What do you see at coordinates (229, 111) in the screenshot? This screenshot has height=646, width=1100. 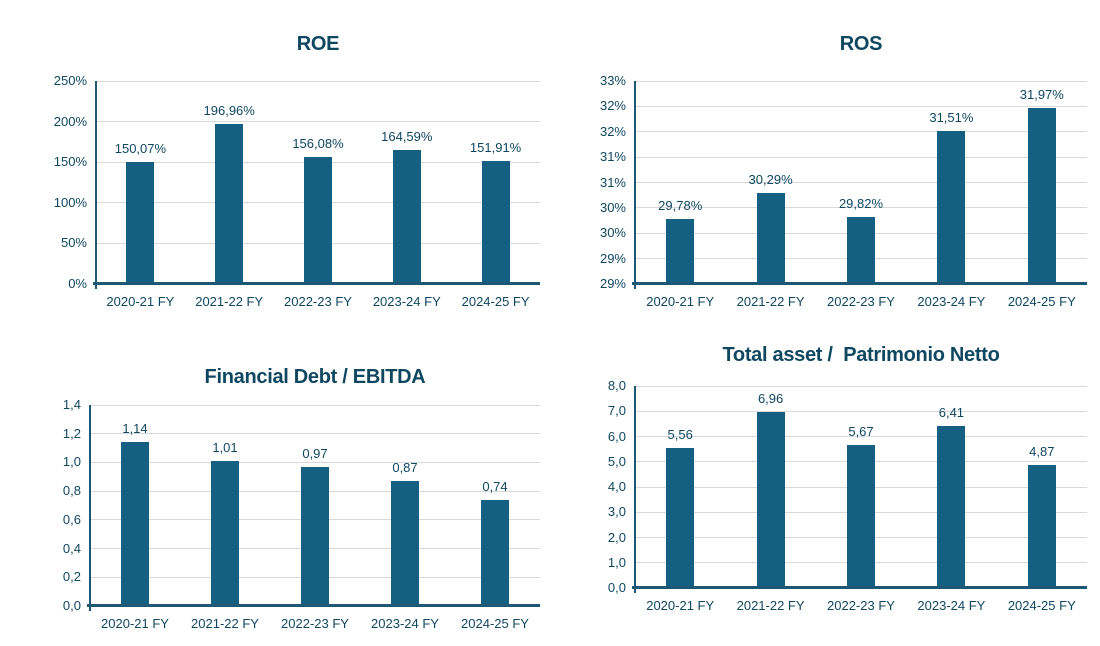 I see `bar-value-label: 196,96%` at bounding box center [229, 111].